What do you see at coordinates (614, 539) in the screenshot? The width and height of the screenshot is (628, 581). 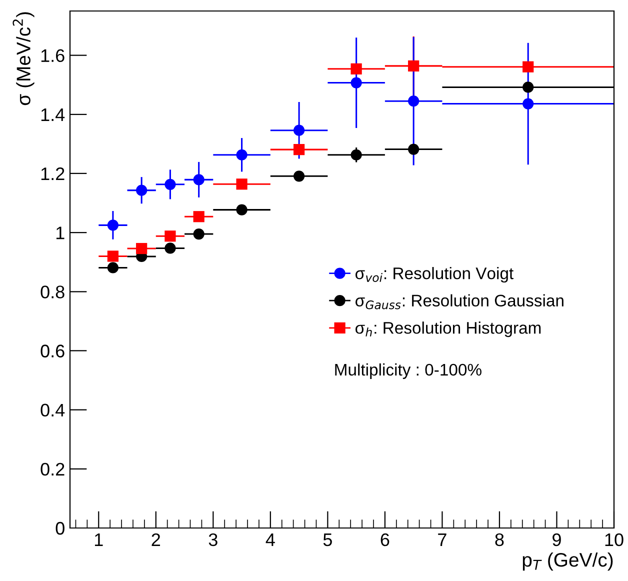 I see `x-tick-label: 10` at bounding box center [614, 539].